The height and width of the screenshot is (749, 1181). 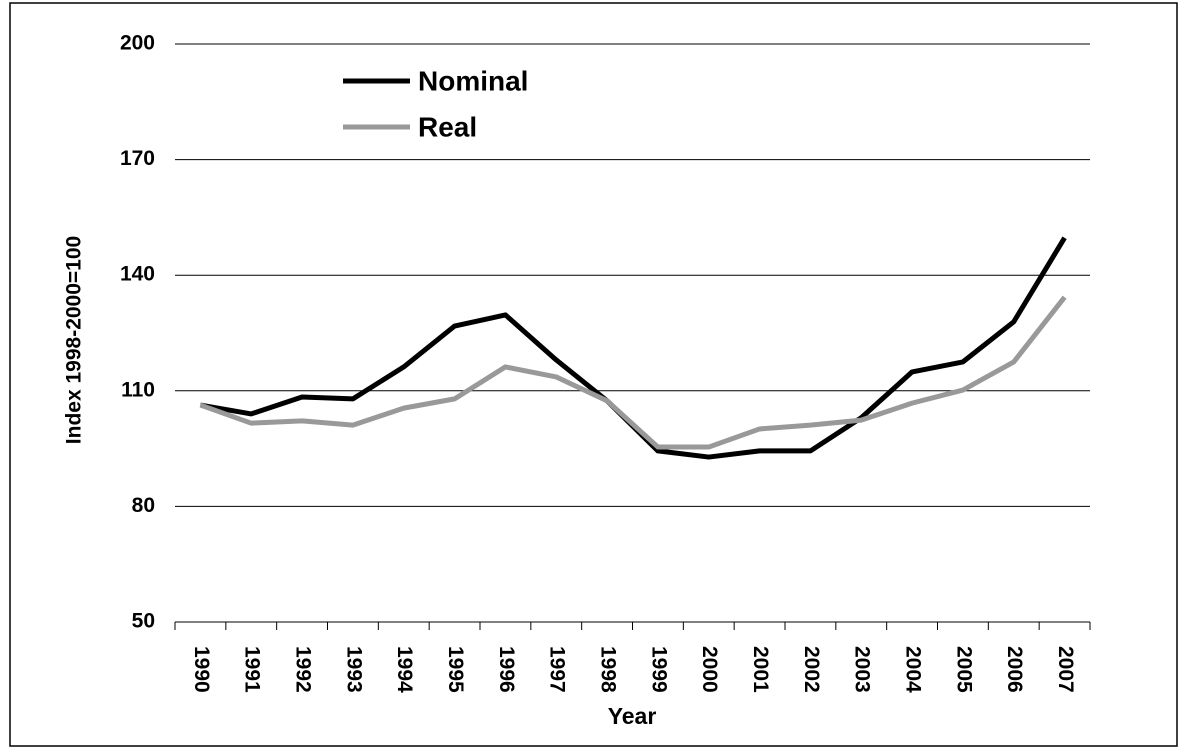 What do you see at coordinates (137, 274) in the screenshot?
I see `y-tick-label: 140` at bounding box center [137, 274].